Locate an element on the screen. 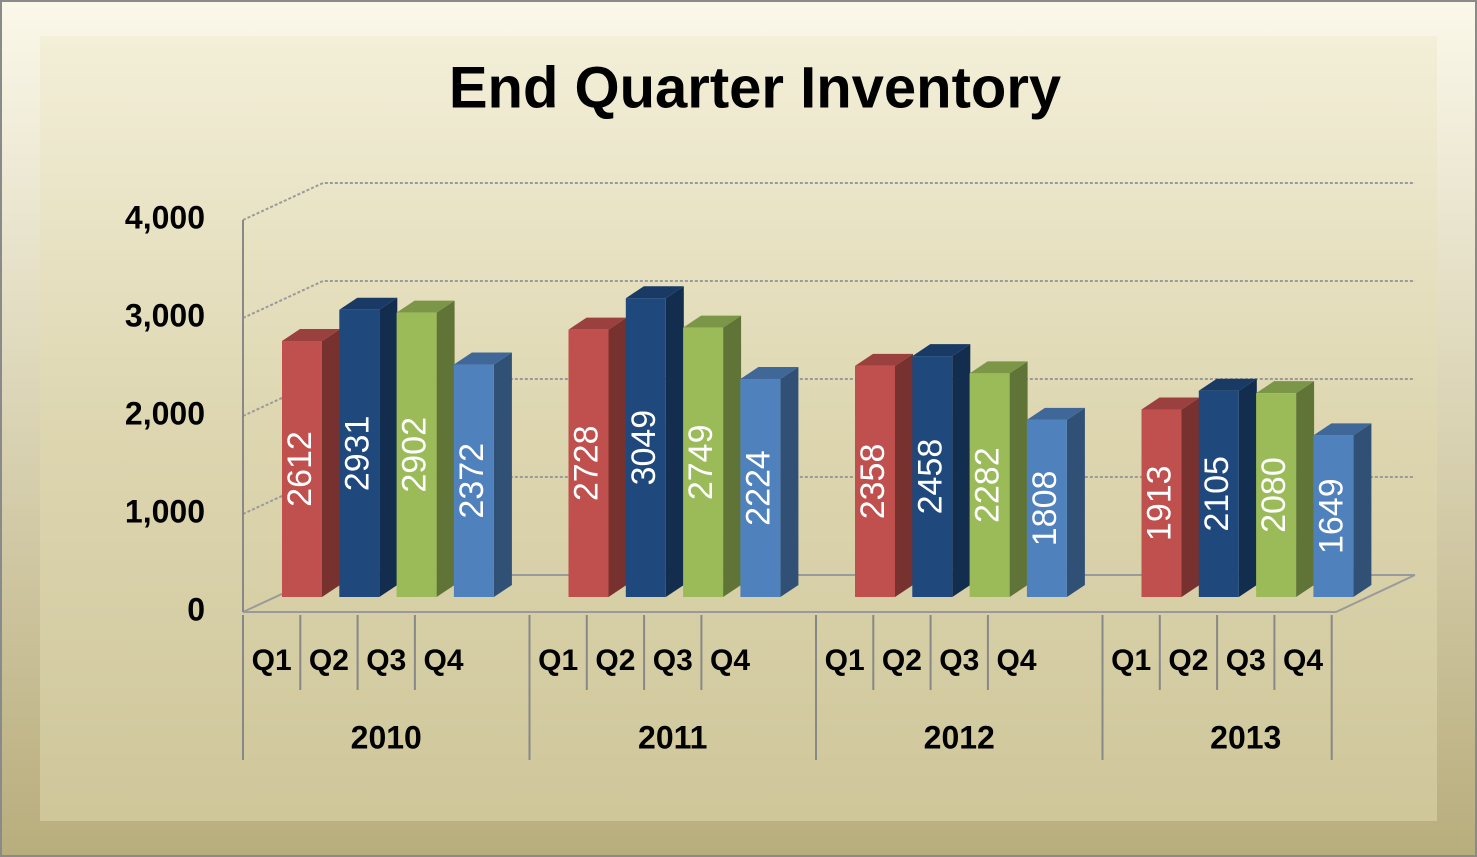 The image size is (1477, 857). data-label: 1808 is located at coordinates (1045, 509).